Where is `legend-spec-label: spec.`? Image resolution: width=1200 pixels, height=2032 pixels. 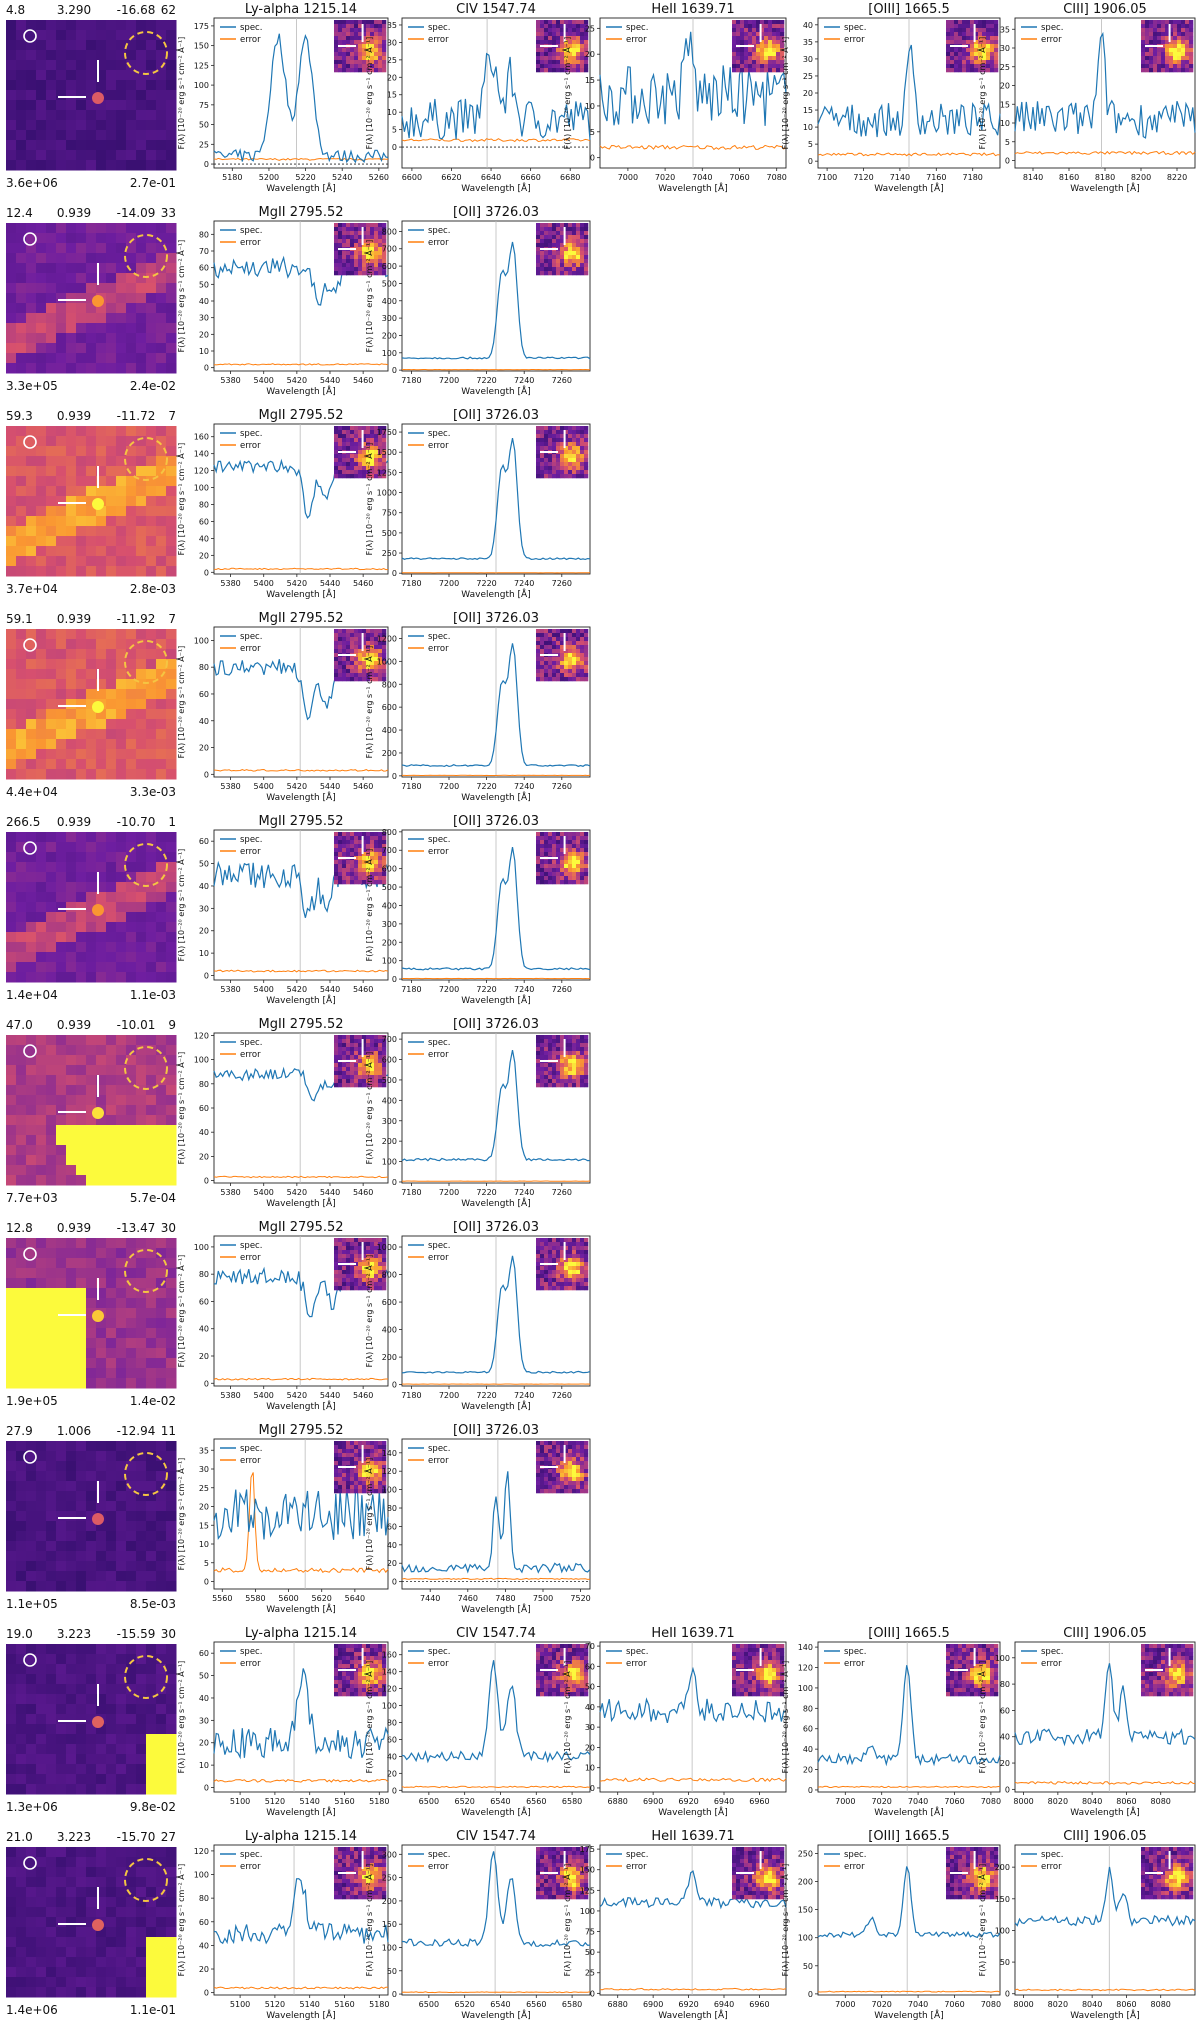
legend-spec-label: spec. is located at coordinates (251, 637).